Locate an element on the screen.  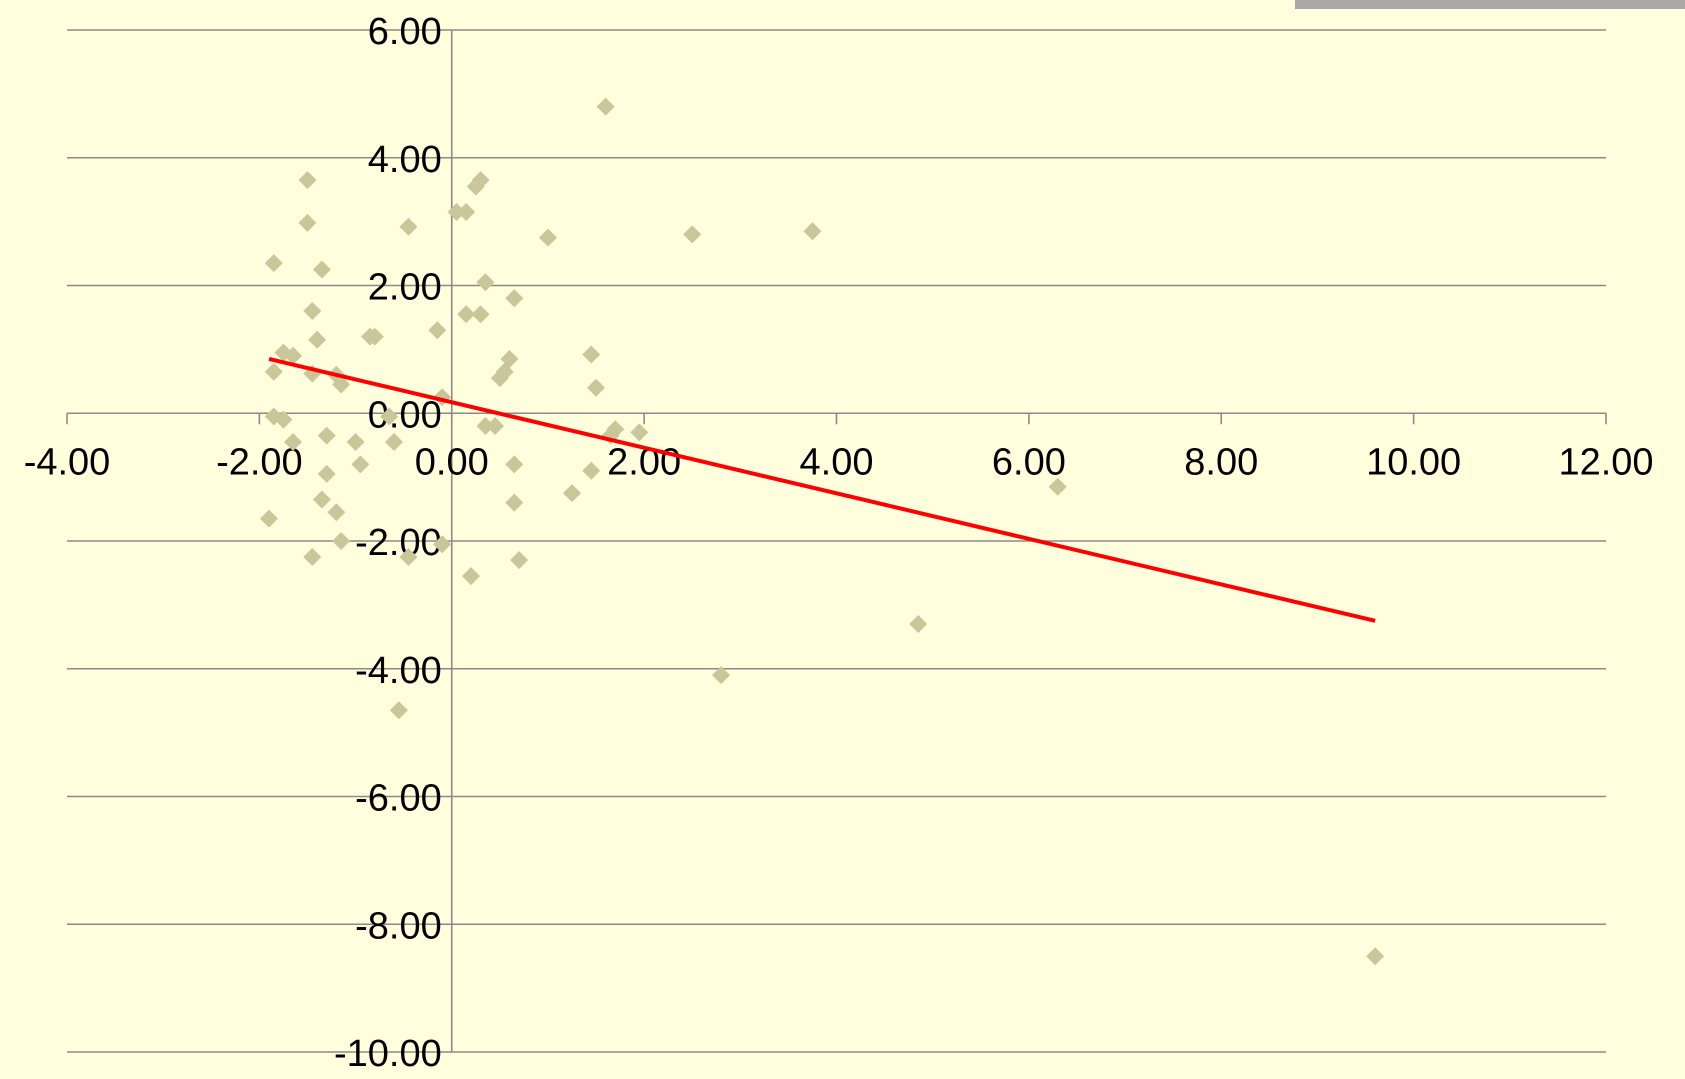
y-tick-label: -4.00 is located at coordinates (398, 671).